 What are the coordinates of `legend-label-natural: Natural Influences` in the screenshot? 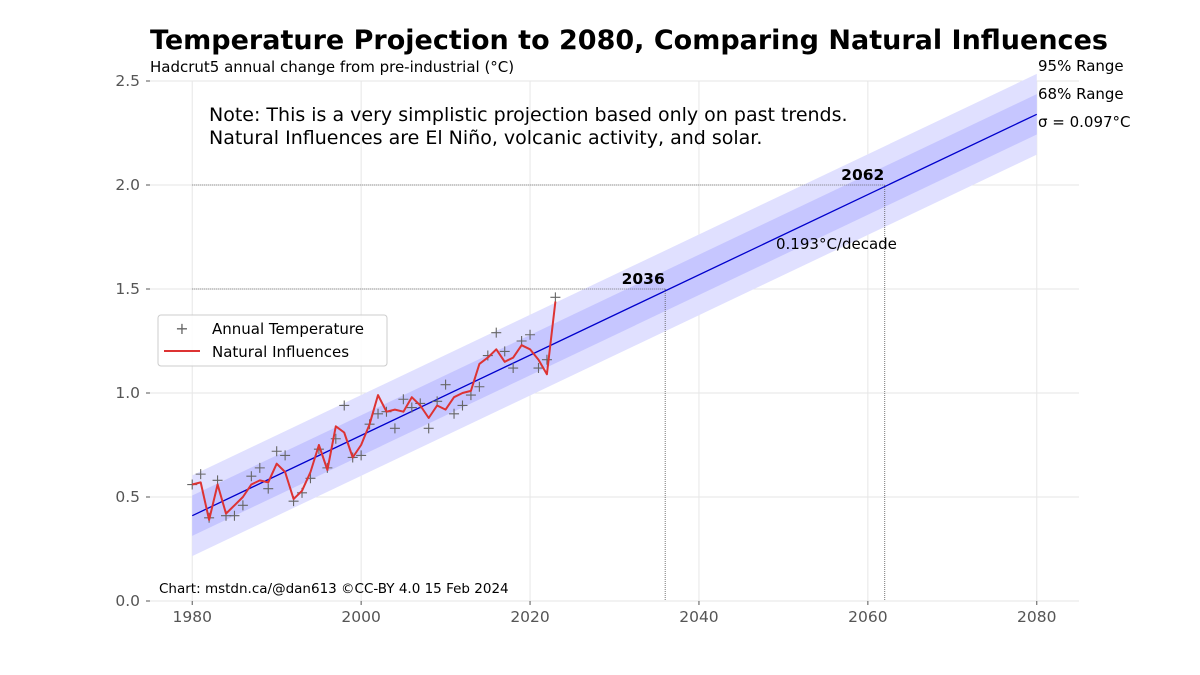 It's located at (280, 352).